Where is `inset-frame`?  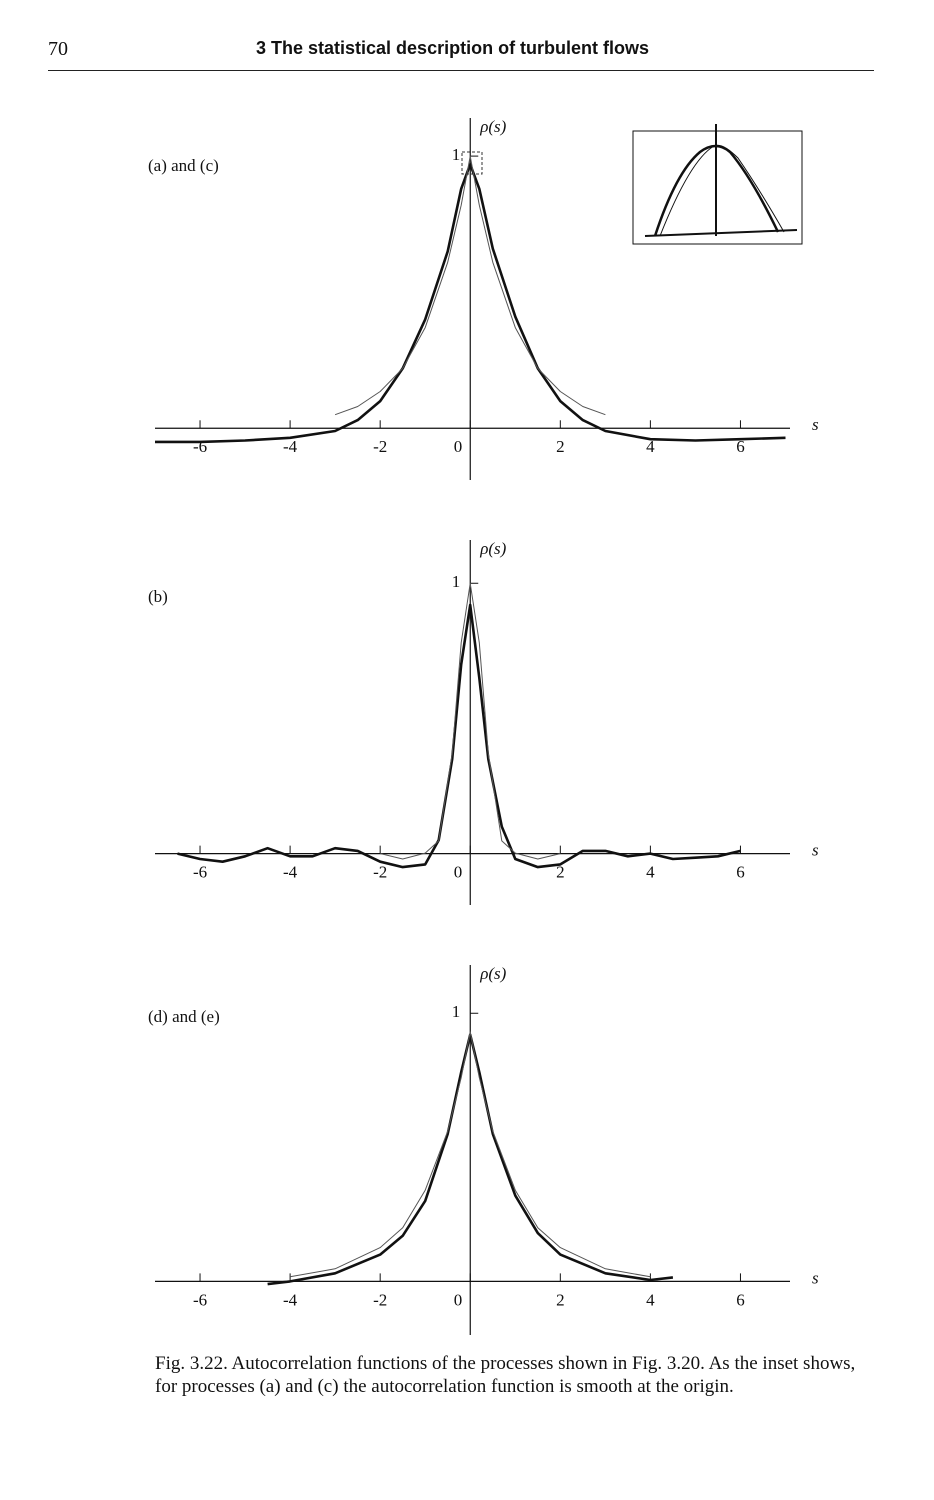 inset-frame is located at coordinates (717, 187).